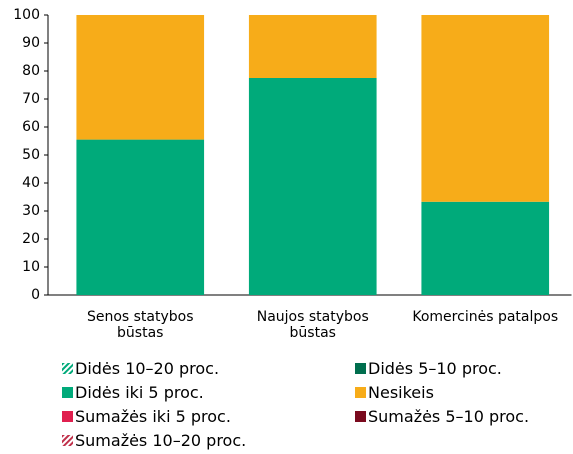 This screenshot has width=573, height=454. What do you see at coordinates (485, 317) in the screenshot?
I see `x-tick-label: Komercinės patalpos` at bounding box center [485, 317].